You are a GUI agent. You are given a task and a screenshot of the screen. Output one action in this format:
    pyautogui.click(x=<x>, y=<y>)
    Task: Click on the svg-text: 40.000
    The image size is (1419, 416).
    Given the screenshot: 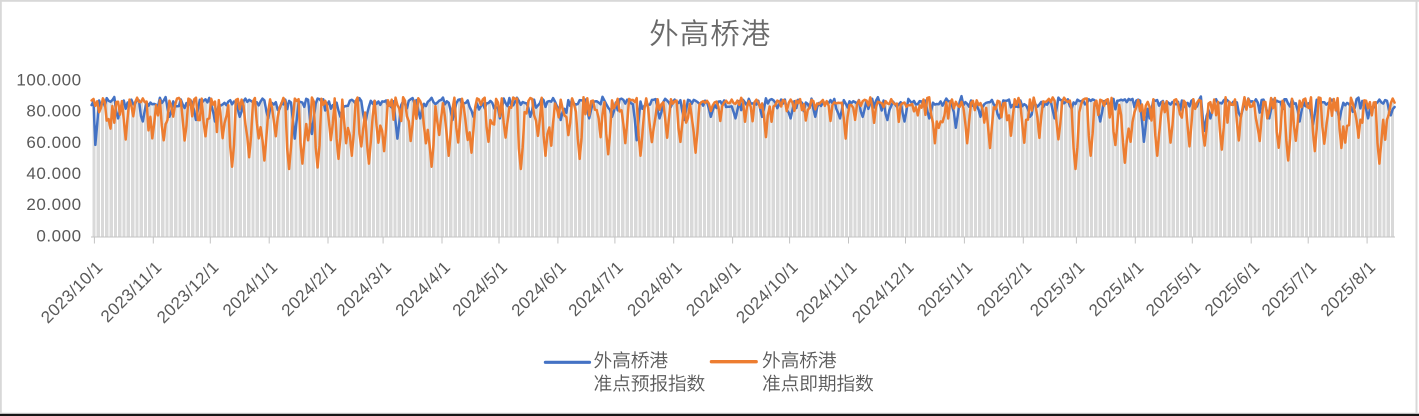 What is the action you would take?
    pyautogui.click(x=53, y=173)
    